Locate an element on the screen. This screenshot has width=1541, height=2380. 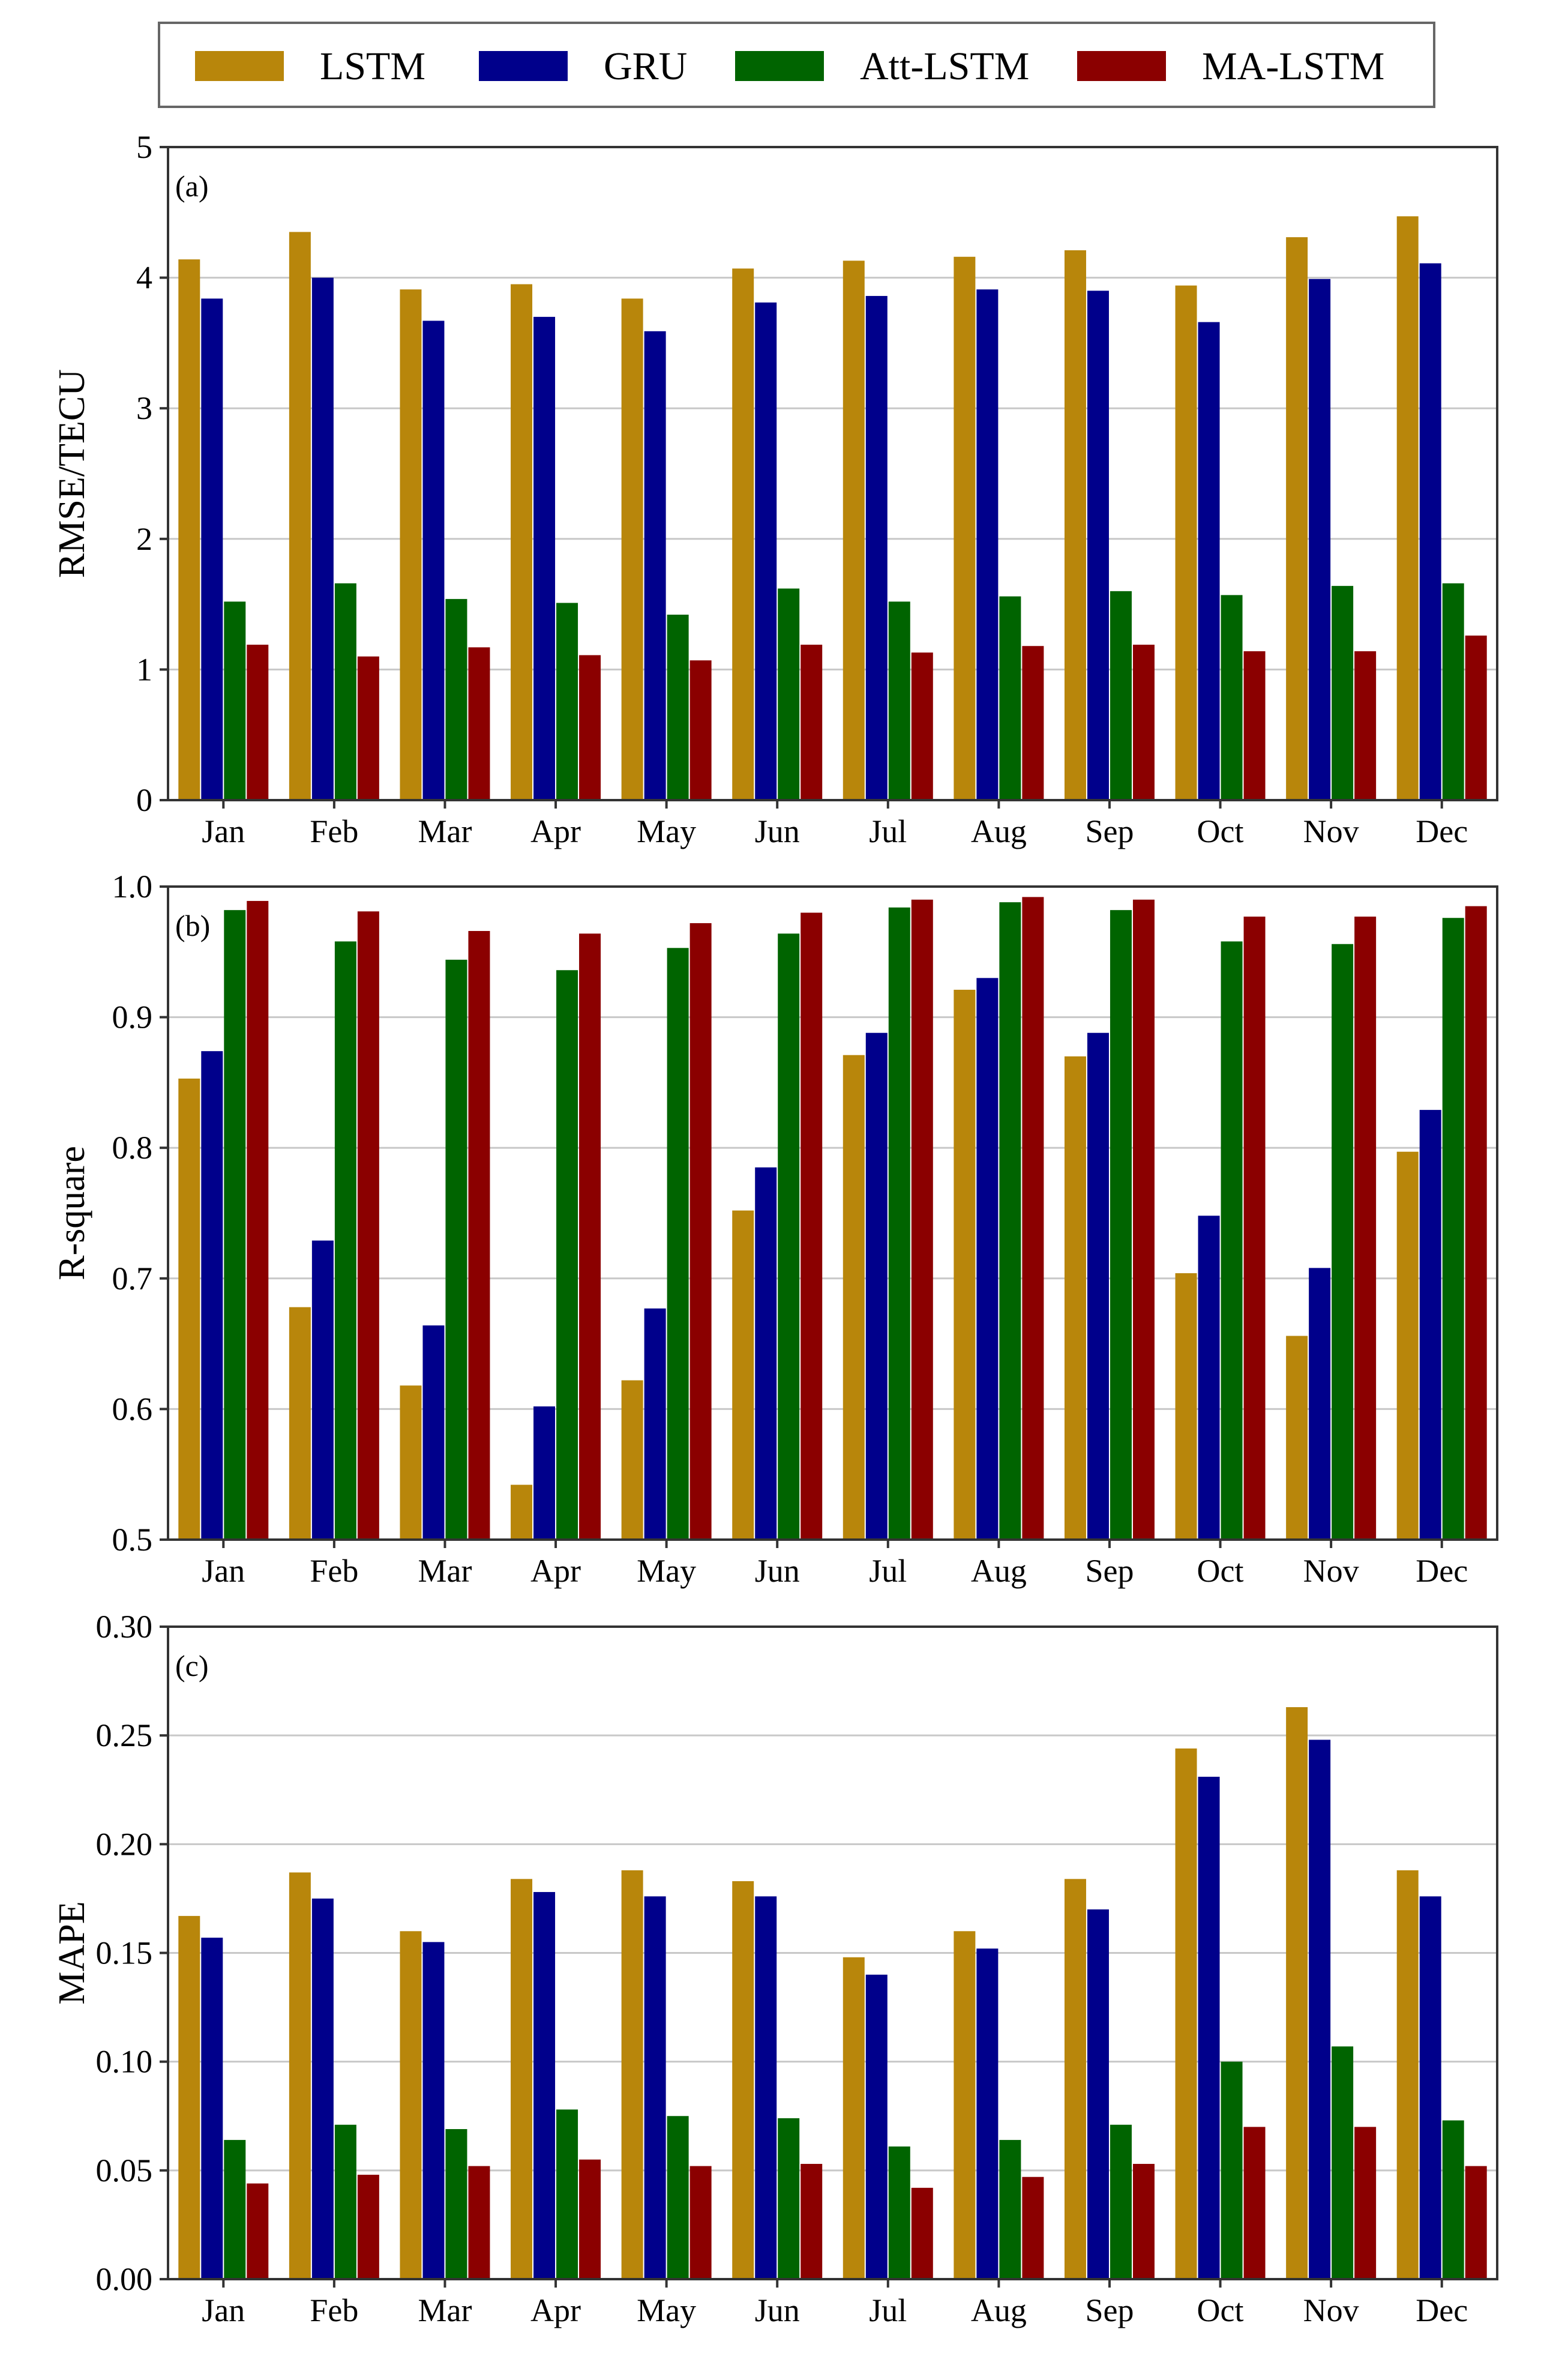
legend-swatch-lstm is located at coordinates (239, 66).